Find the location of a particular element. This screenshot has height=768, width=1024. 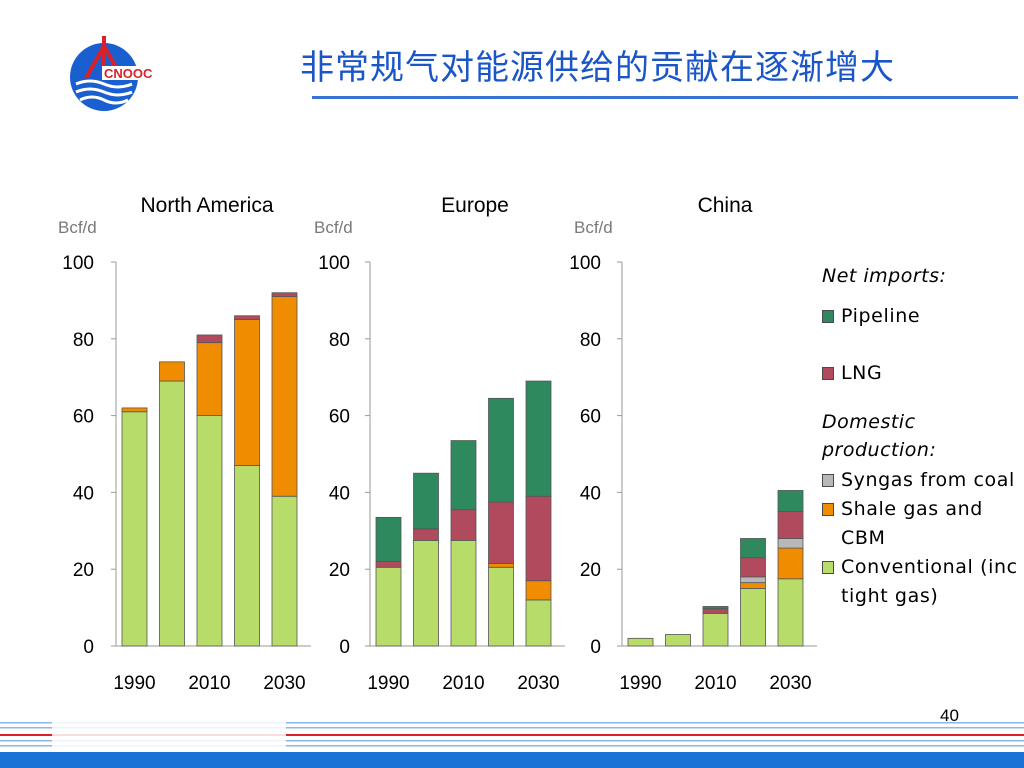

bar-shale-1990 is located at coordinates (134, 410).